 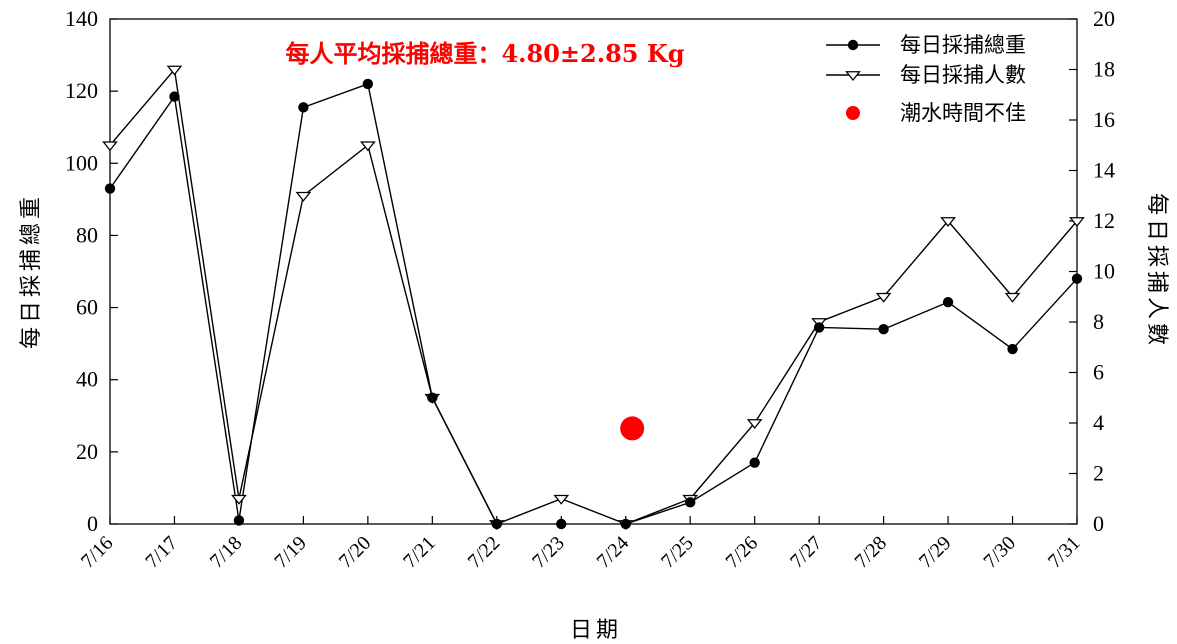 What do you see at coordinates (1104, 220) in the screenshot?
I see `y-right-tick-label: 12` at bounding box center [1104, 220].